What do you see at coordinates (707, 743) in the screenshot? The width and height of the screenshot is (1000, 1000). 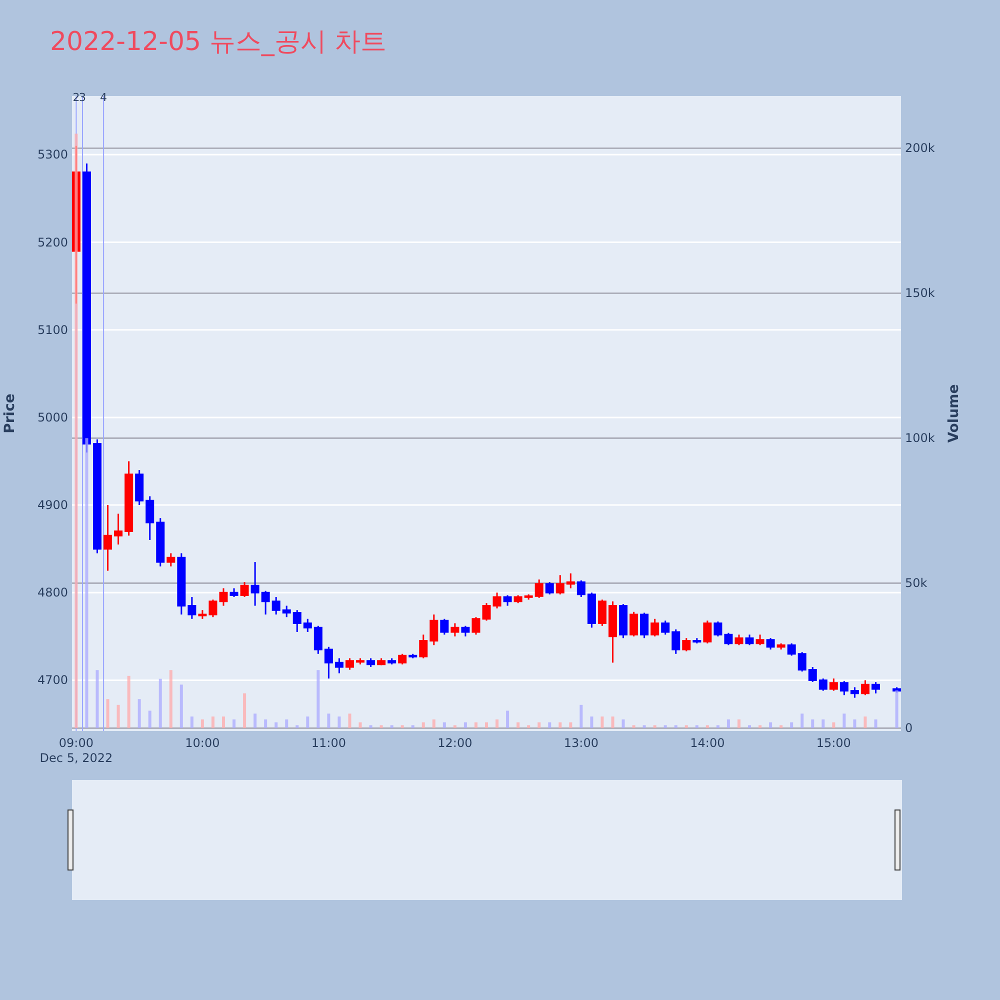 I see `x-tick-label: 14:00` at bounding box center [707, 743].